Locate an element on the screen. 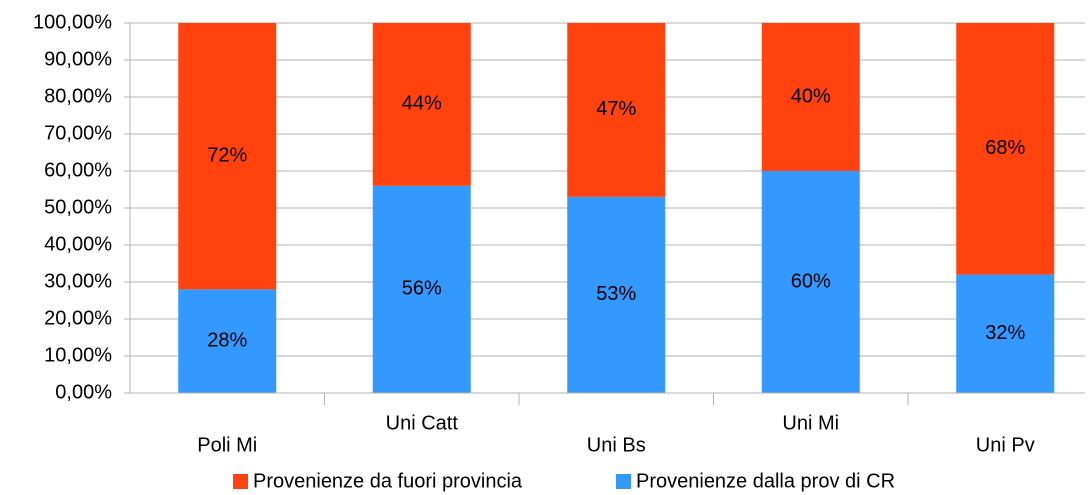 This screenshot has width=1088, height=495. y-tick-label: 60,00% is located at coordinates (78, 170).